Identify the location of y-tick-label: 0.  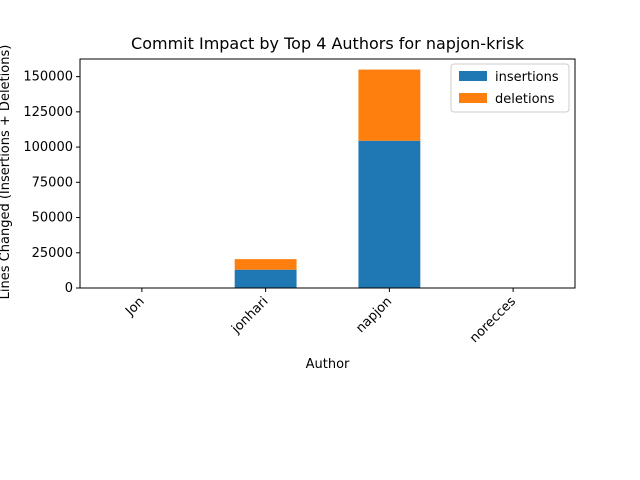
(69, 288).